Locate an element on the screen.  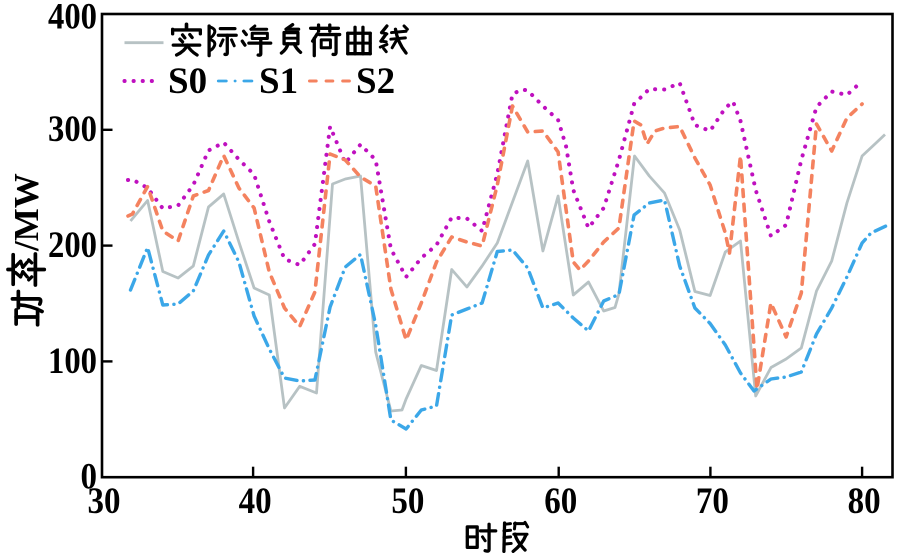
svg-text: 30 is located at coordinates (104, 501).